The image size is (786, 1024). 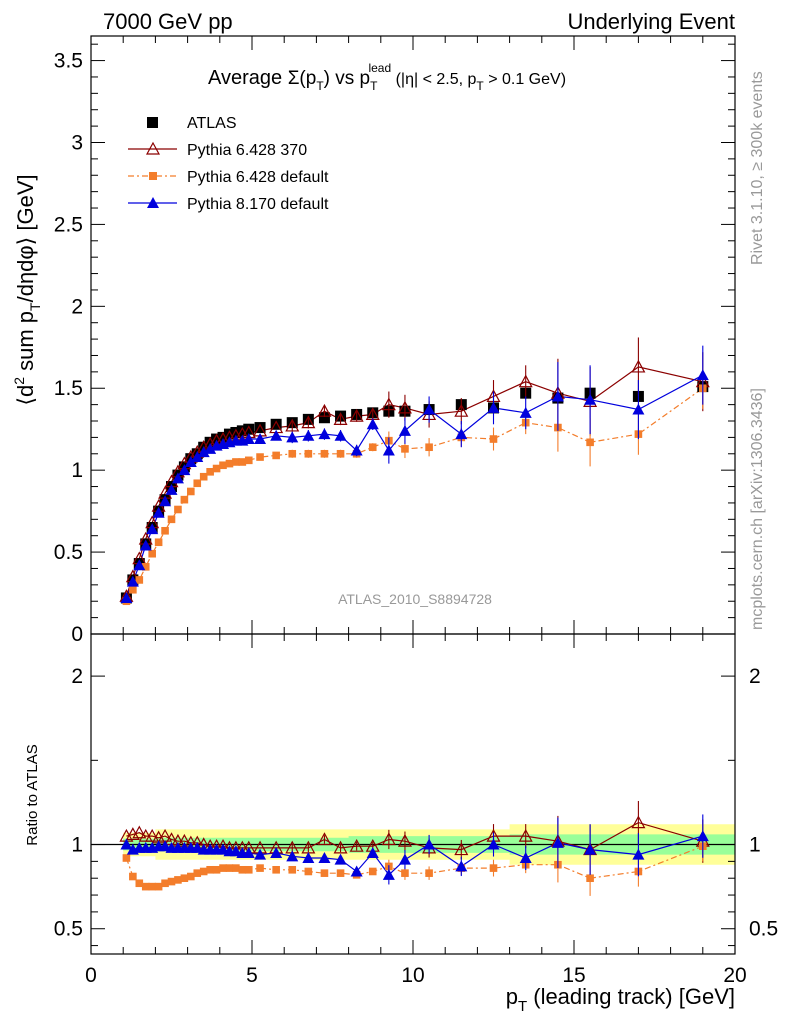 I want to click on legend-marker-py6-default, so click(x=153, y=176).